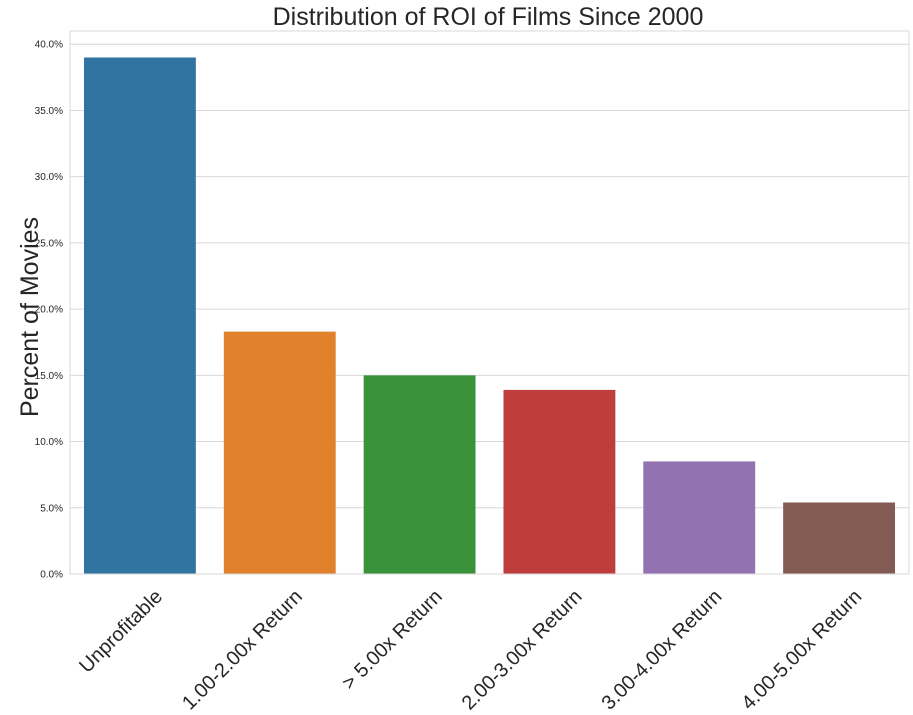  I want to click on y-tick-label: 5.0%, so click(51, 508).